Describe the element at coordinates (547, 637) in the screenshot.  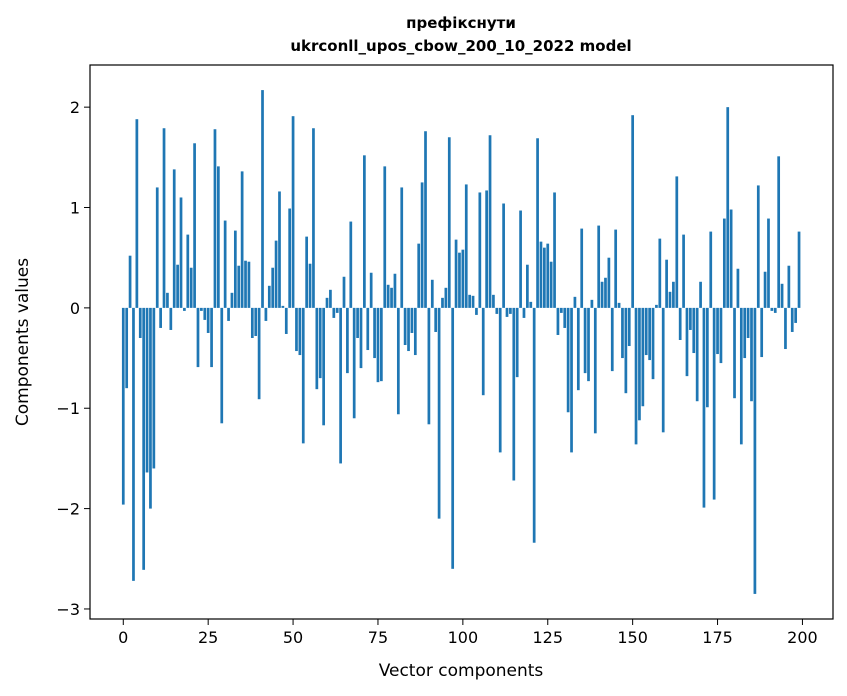
I see `x-tick-label: 125` at that location.